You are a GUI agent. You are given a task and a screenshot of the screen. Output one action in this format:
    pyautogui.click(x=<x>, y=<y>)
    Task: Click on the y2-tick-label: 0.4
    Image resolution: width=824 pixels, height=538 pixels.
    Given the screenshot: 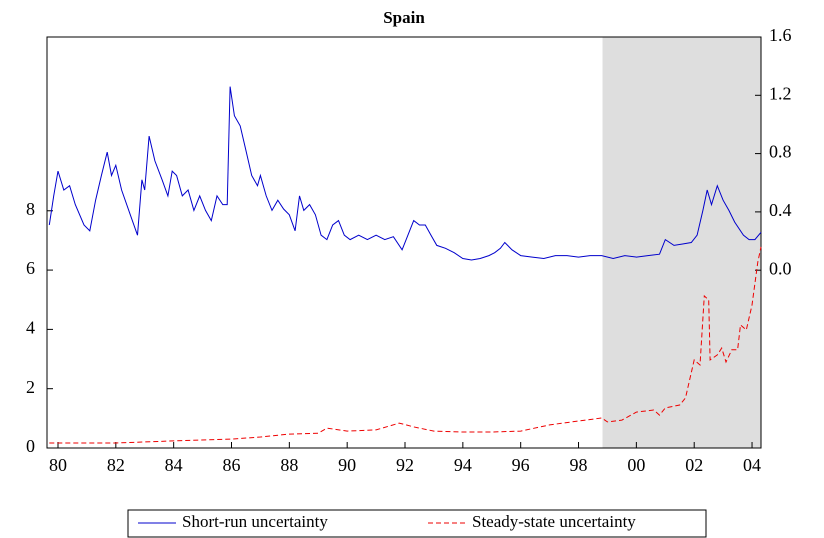 What is the action you would take?
    pyautogui.click(x=780, y=210)
    